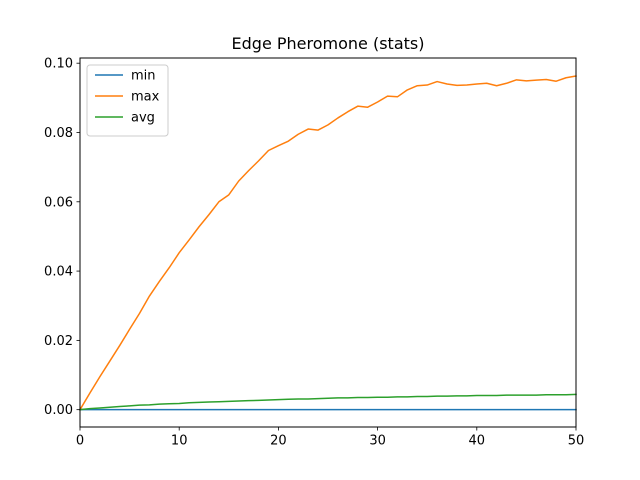  What do you see at coordinates (328, 43) in the screenshot?
I see `chart-title: Edge Pheromone (stats)` at bounding box center [328, 43].